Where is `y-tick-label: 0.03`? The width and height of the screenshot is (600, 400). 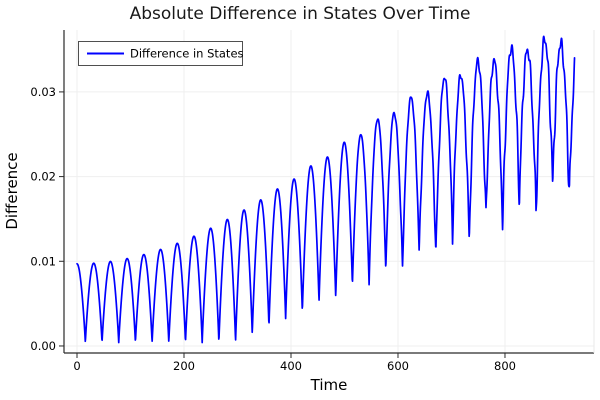 y-tick-label: 0.03 is located at coordinates (43, 92).